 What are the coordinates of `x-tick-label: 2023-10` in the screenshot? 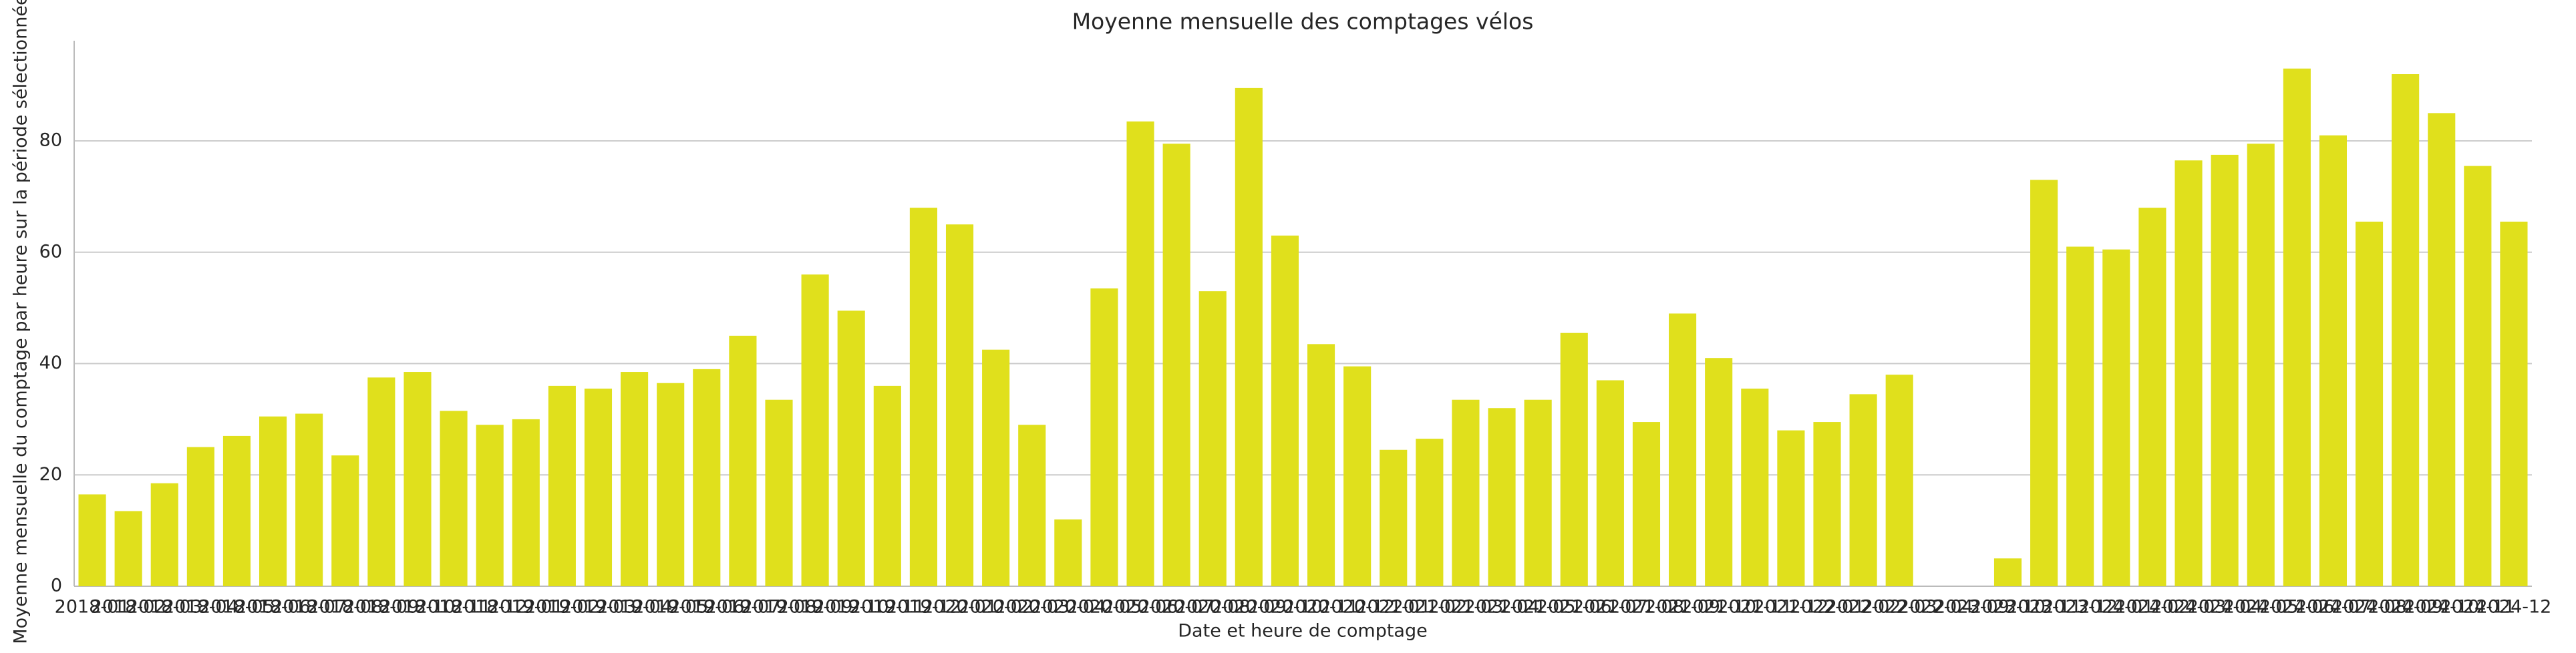 It's located at (2008, 607).